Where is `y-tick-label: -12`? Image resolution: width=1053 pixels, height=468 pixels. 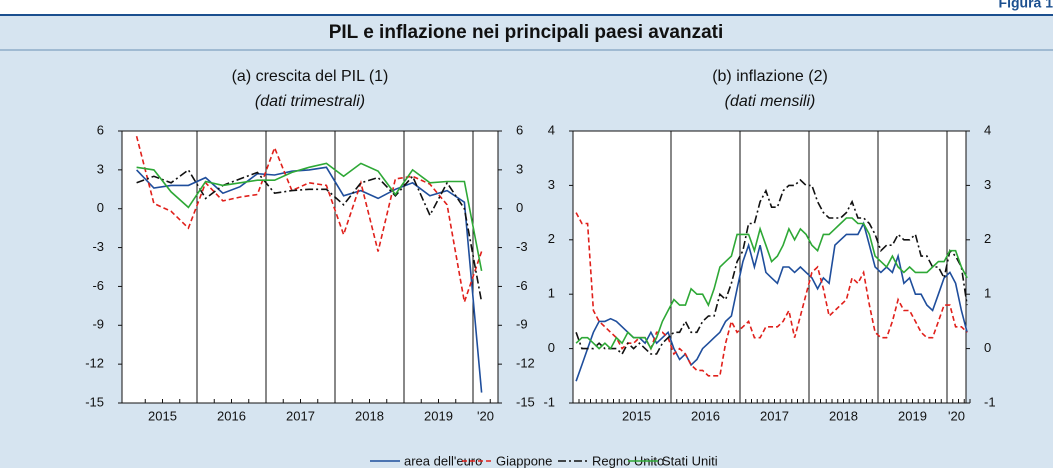 y-tick-label: -12 is located at coordinates (94, 363).